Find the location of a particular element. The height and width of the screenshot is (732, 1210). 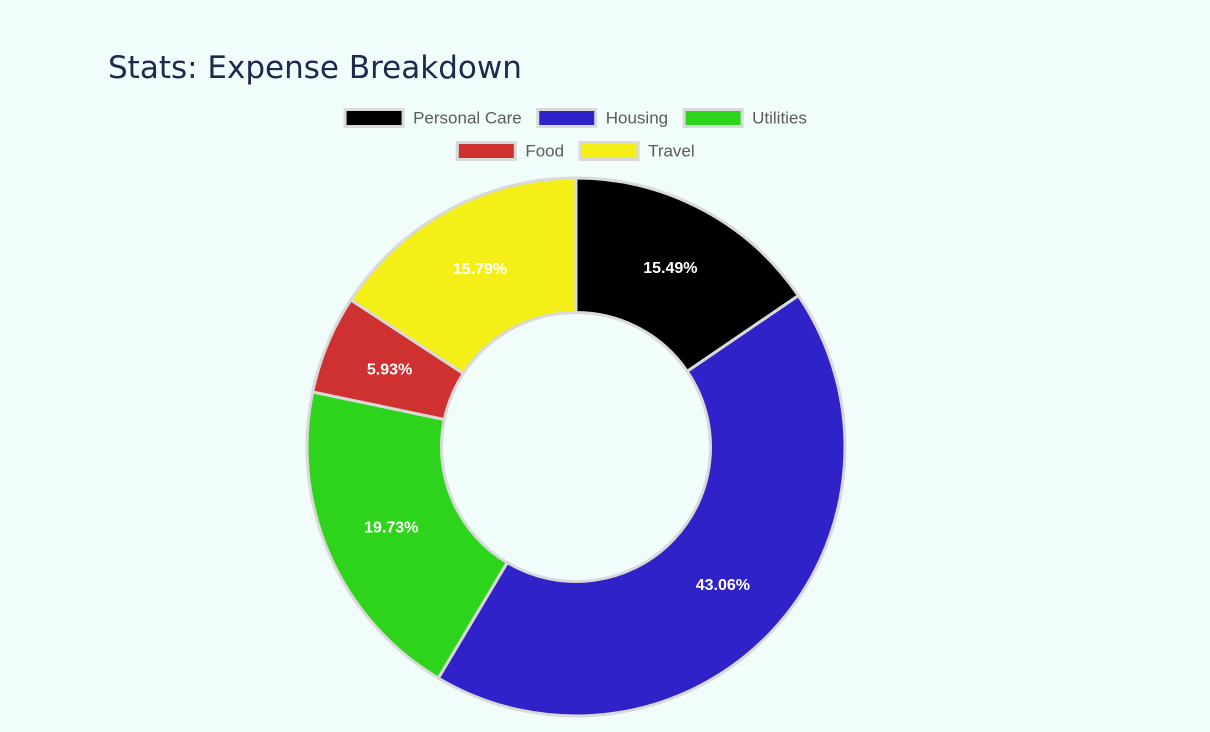

slice-personal-care is located at coordinates (687, 274).